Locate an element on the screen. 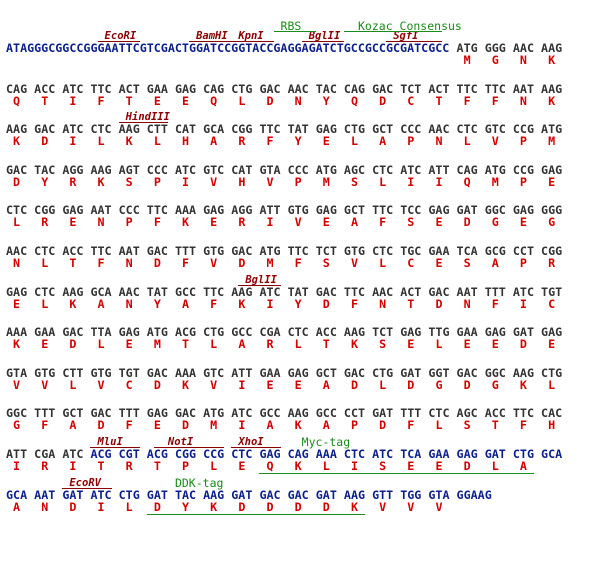 This screenshot has width=600, height=570. codon: TTA is located at coordinates (101, 332).